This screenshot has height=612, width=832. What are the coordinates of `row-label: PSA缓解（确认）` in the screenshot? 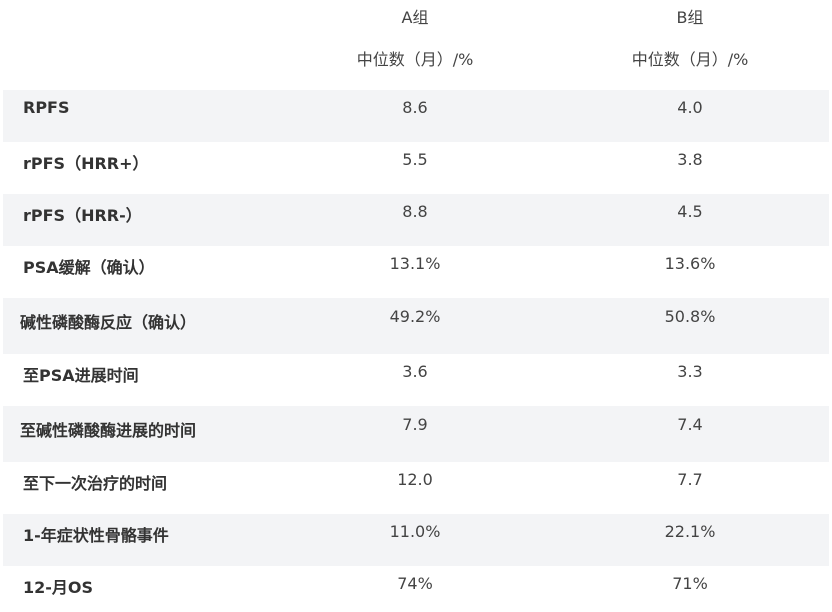 It's located at (89, 267).